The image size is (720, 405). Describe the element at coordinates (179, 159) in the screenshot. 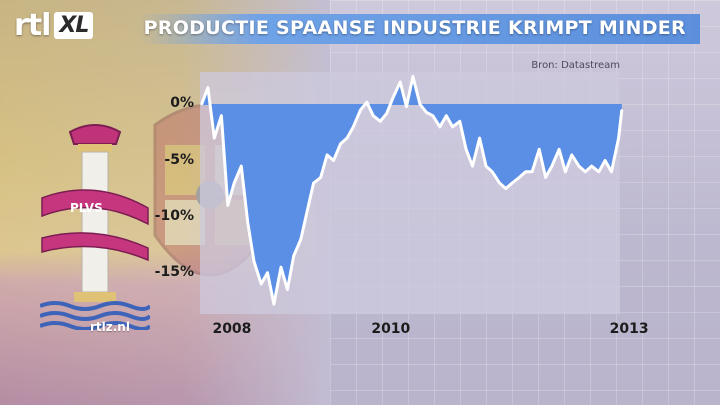

I see `y-tick-label: -5%` at that location.